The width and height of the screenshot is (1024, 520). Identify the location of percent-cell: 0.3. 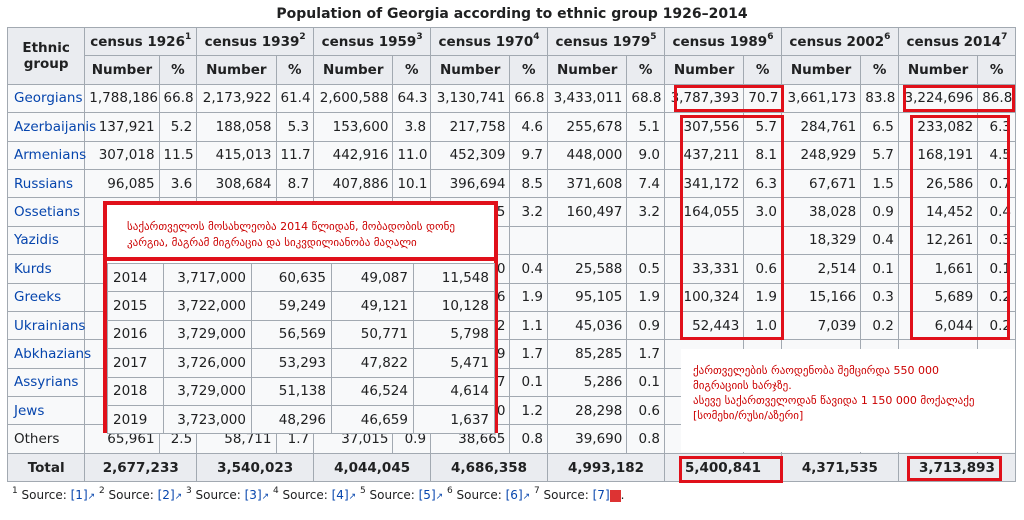
(879, 297).